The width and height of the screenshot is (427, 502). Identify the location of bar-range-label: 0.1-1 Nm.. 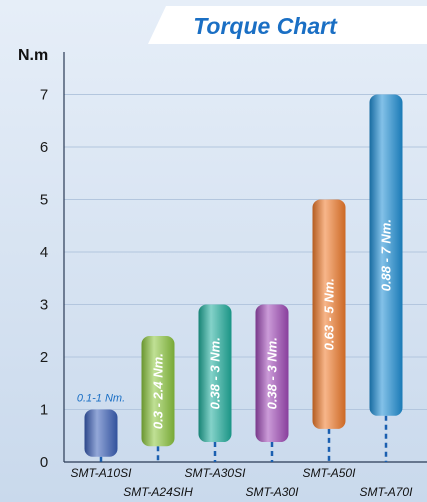
(101, 399).